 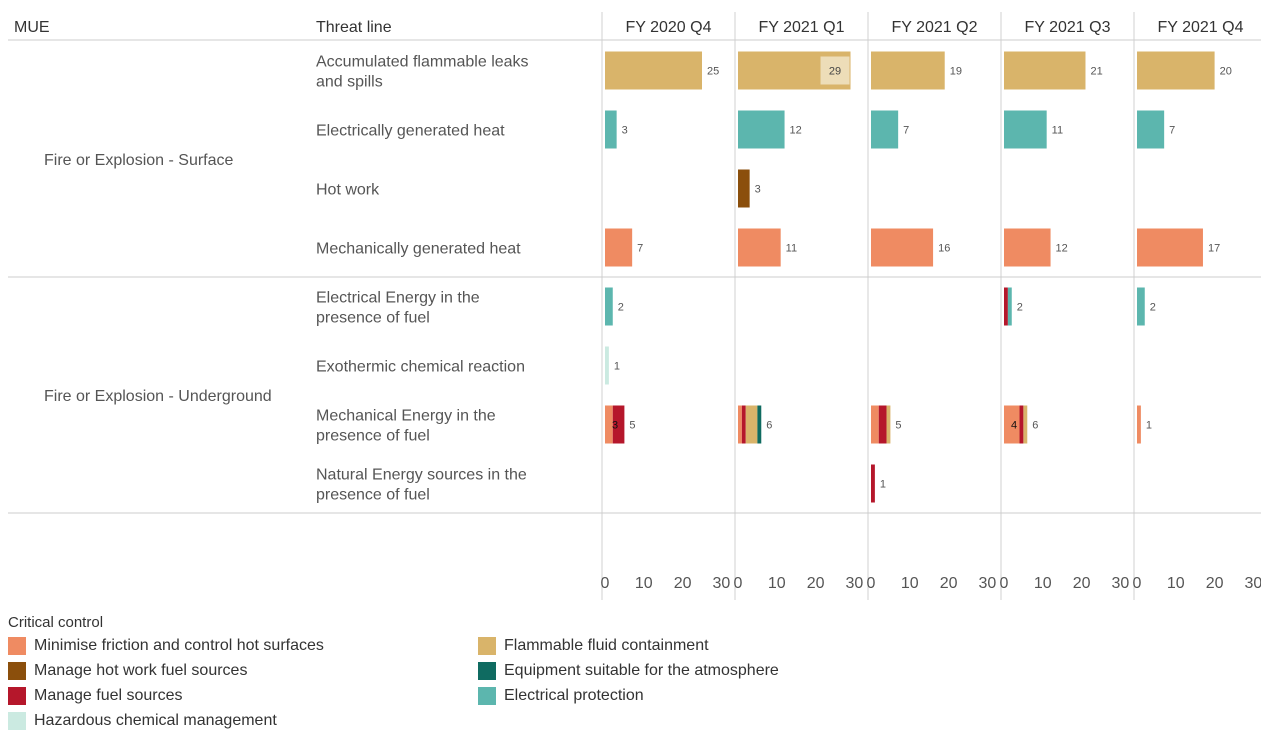 I want to click on legend-item-hot-work-fuel: Manage hot work fuel sources, so click(x=127, y=671).